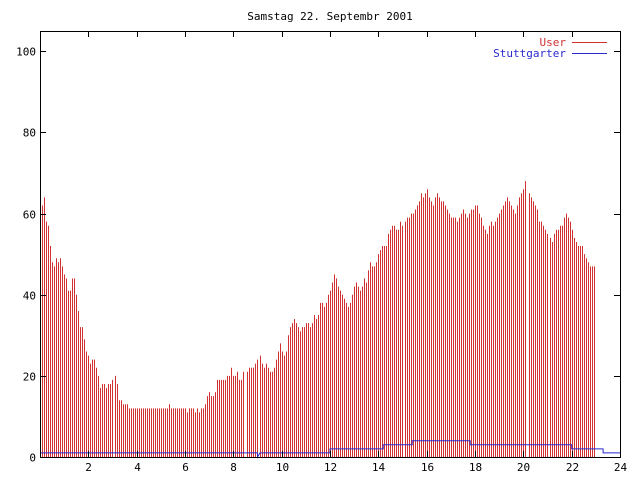 The height and width of the screenshot is (480, 640). I want to click on x-tick-label: 12, so click(330, 467).